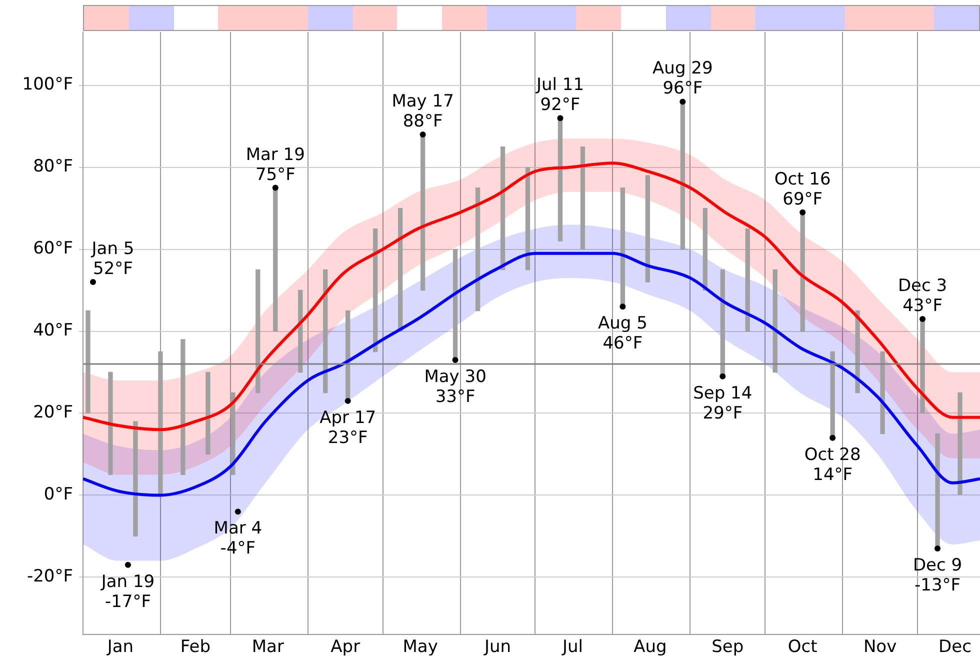  I want to click on annotation: Sep 14 29°F, so click(722, 403).